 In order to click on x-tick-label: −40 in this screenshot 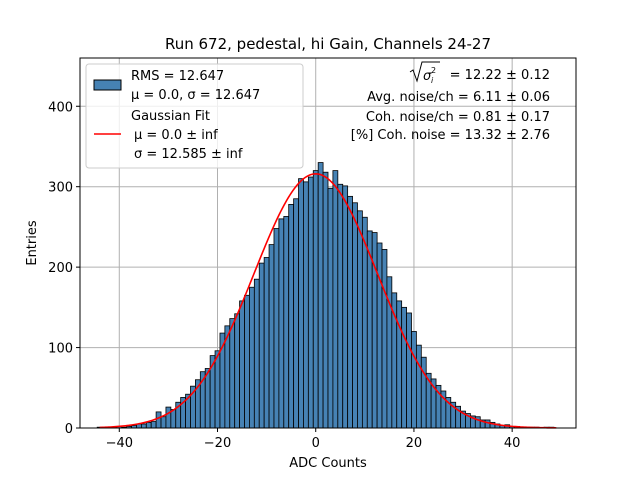, I will do `click(119, 443)`.